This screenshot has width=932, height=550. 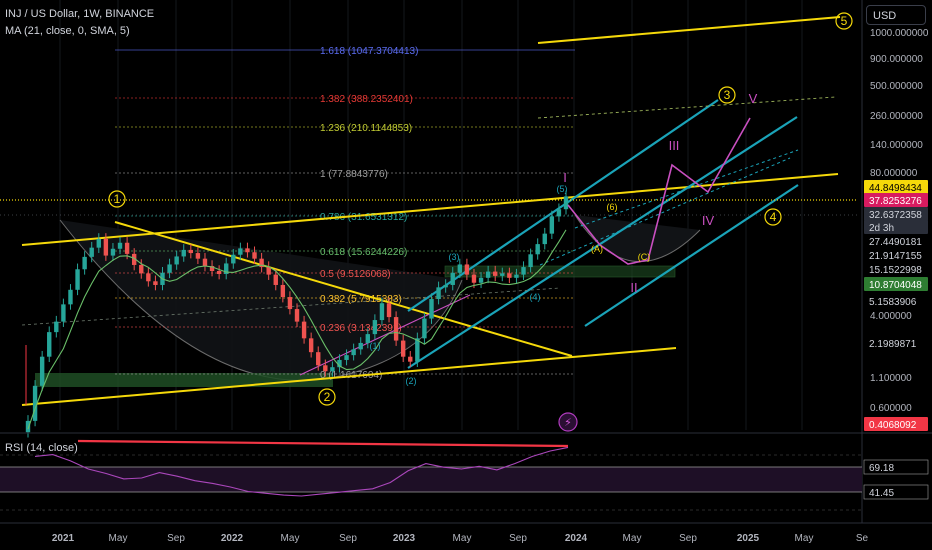 What do you see at coordinates (535, 297) in the screenshot?
I see `subwave-label: (4)` at bounding box center [535, 297].